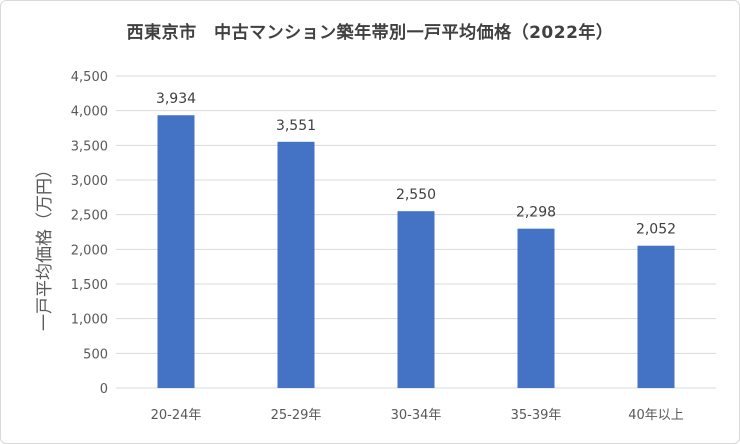  Describe the element at coordinates (656, 230) in the screenshot. I see `data-label: 2,052` at that location.